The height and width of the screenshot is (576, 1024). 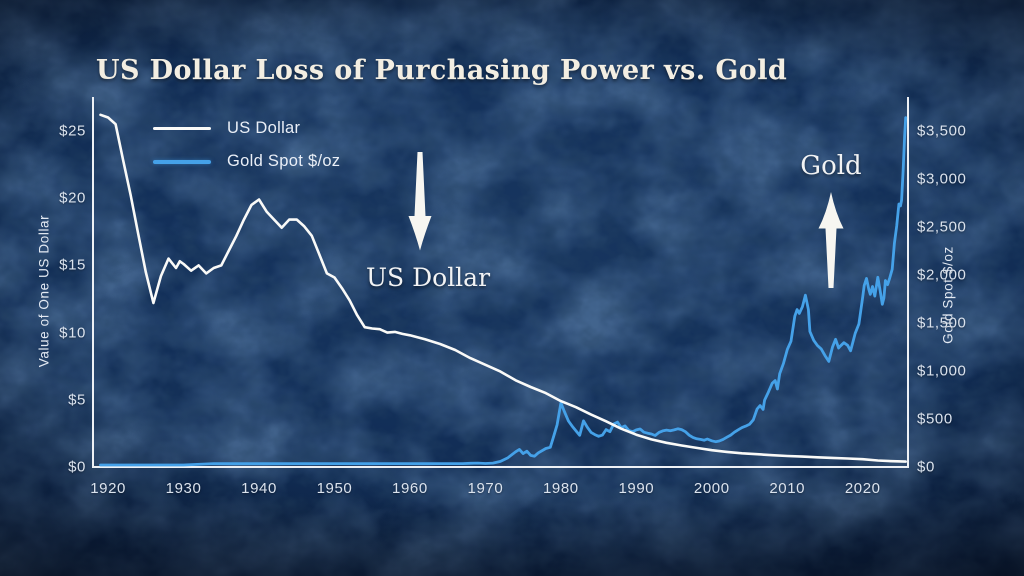 I want to click on legend-swatch-gold, so click(x=182, y=161).